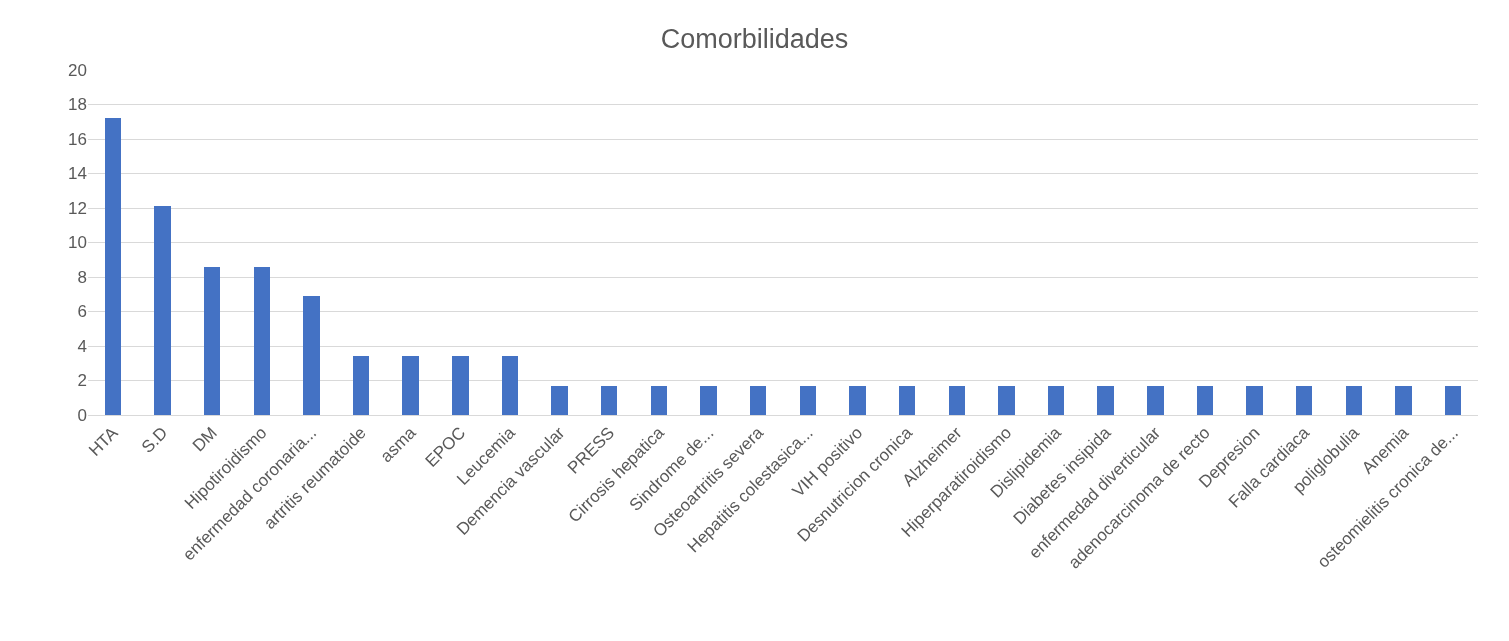  What do you see at coordinates (77, 105) in the screenshot?
I see `y-tick-label: 18` at bounding box center [77, 105].